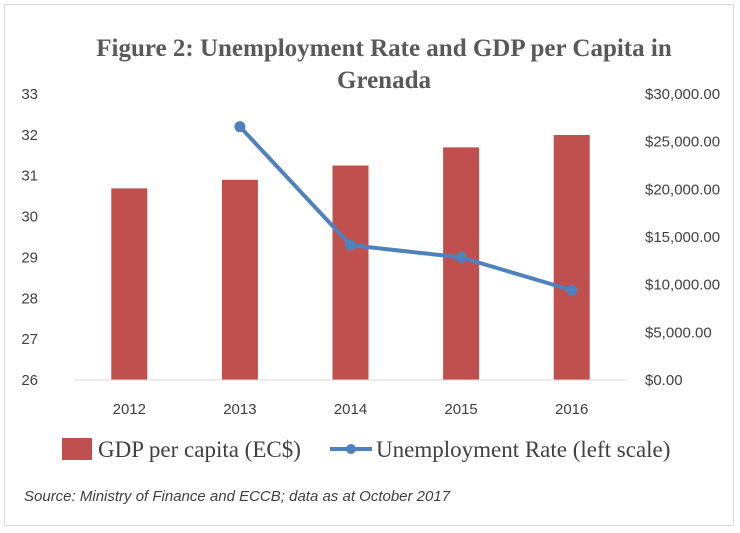  Describe the element at coordinates (29, 380) in the screenshot. I see `left-tick-label: 26` at that location.